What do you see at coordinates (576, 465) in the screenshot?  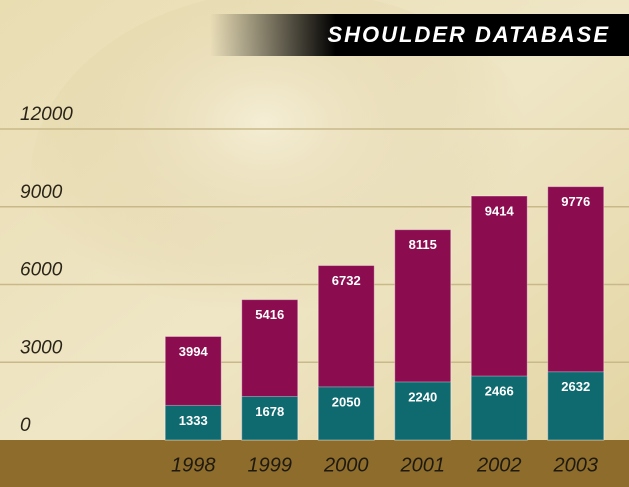 I see `x-tick-label: 2003` at bounding box center [576, 465].